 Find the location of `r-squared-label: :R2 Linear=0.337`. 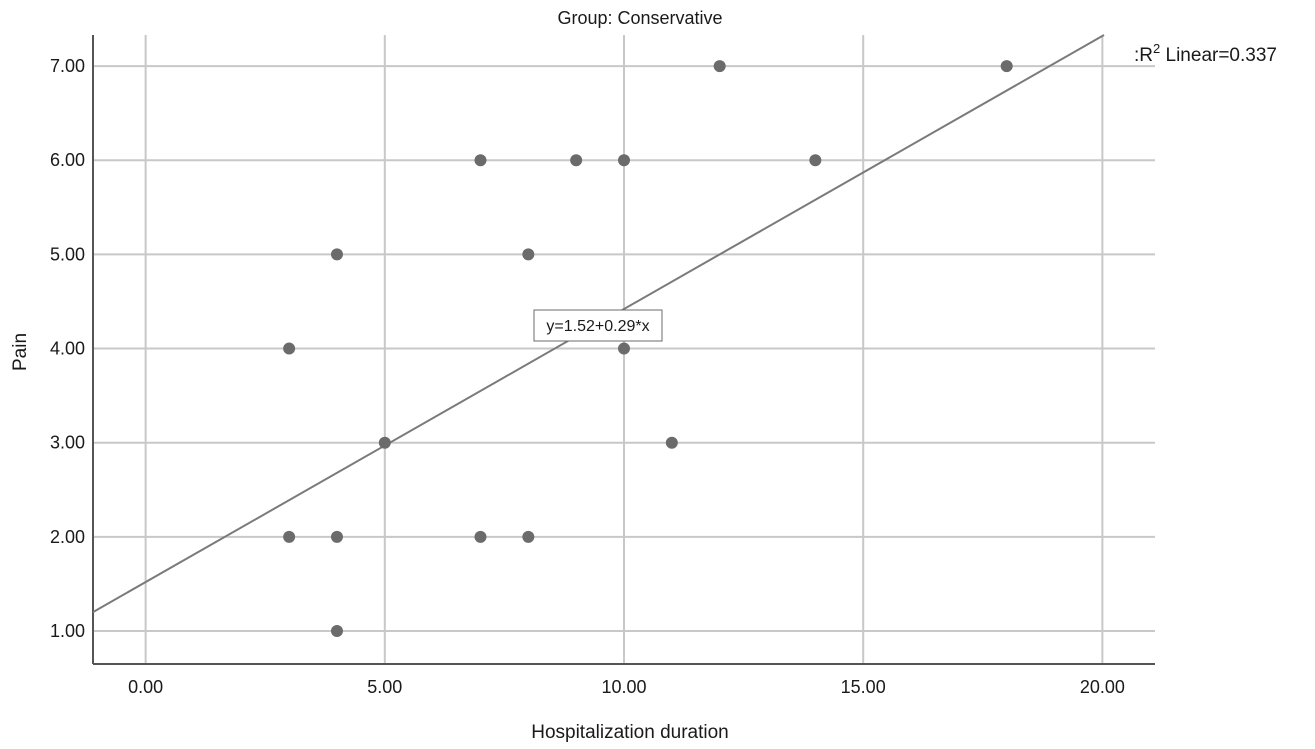

r-squared-label: :R2 Linear=0.337 is located at coordinates (1205, 53).